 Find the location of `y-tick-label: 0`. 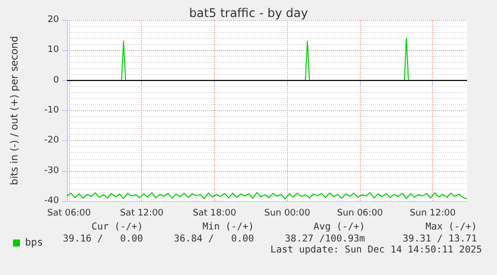

y-tick-label: 0 is located at coordinates (56, 80).